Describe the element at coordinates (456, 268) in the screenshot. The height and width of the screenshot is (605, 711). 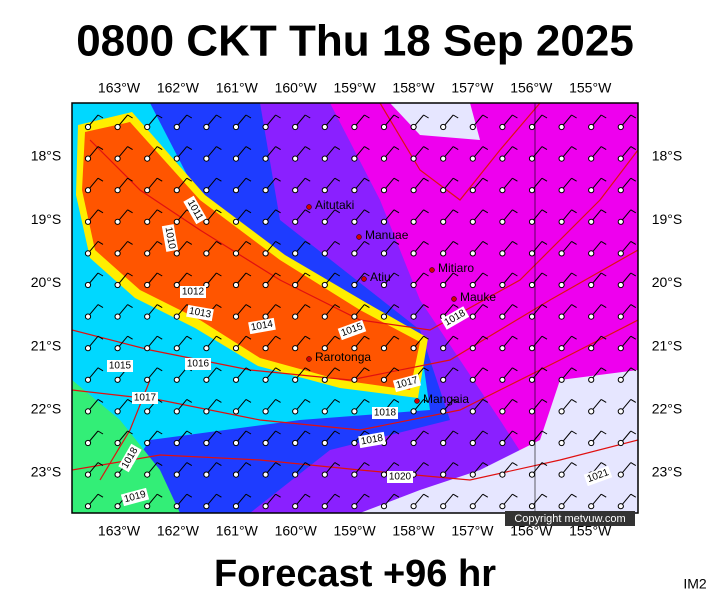
I see `place-label: Mitiaro` at that location.